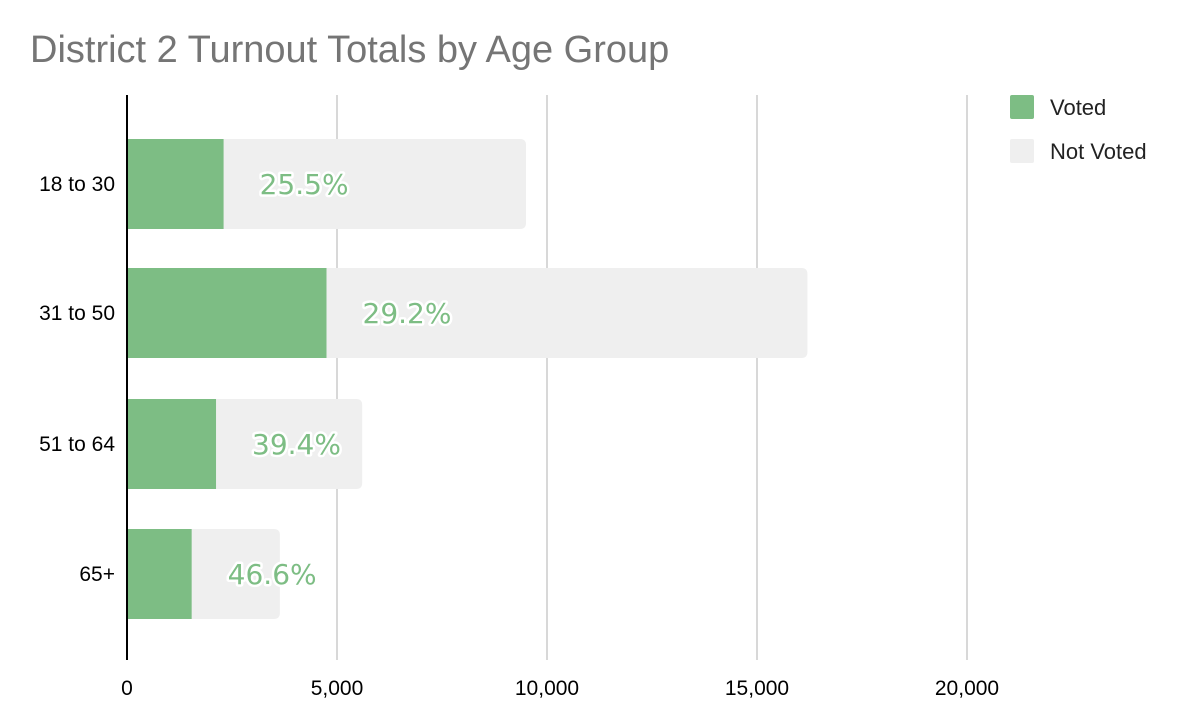 Image resolution: width=1178 pixels, height=720 pixels. I want to click on legend-label: Not Voted, so click(1098, 151).